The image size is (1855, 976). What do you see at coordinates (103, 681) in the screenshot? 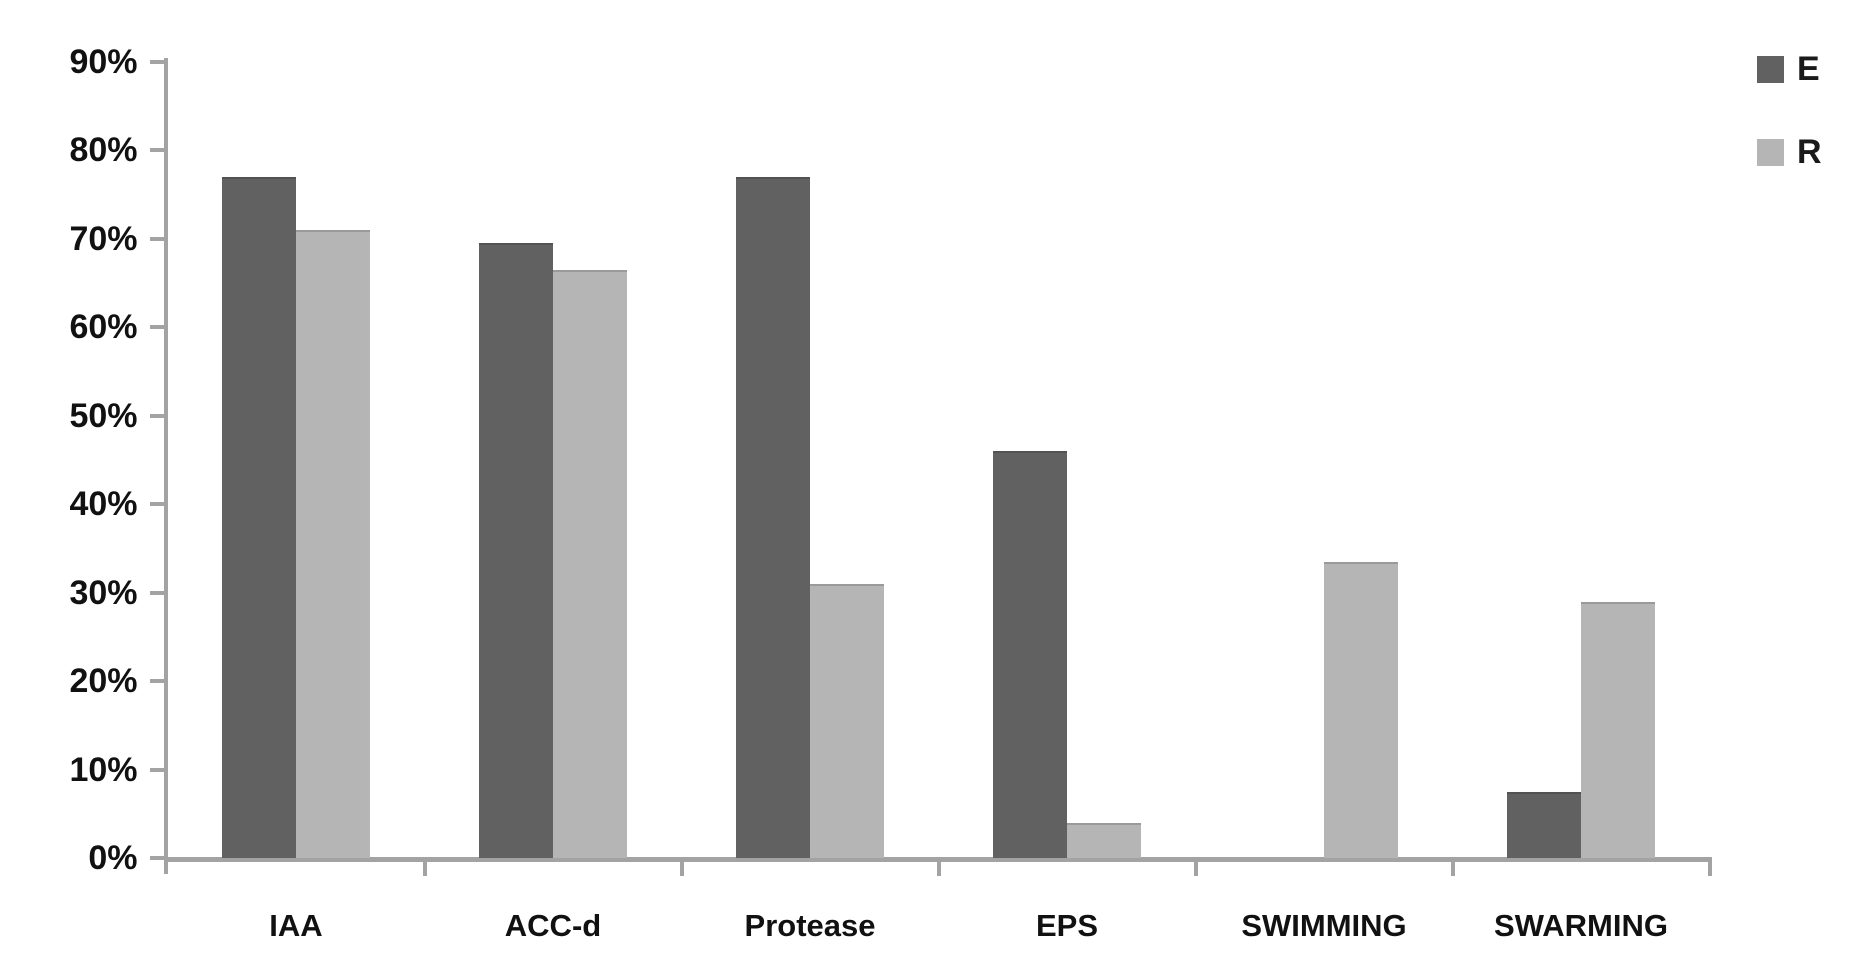
I see `y-axis-tick-label: 20%` at bounding box center [103, 681].